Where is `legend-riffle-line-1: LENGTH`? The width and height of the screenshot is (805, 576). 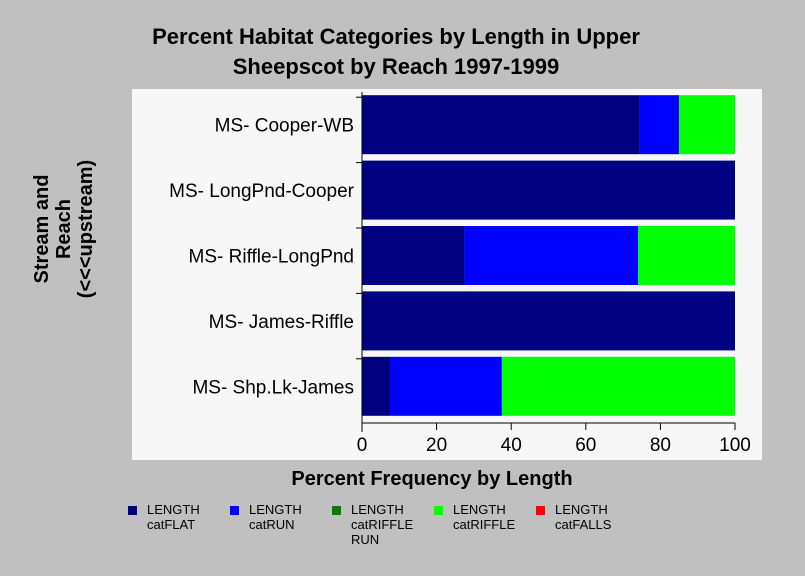 legend-riffle-line-1: LENGTH is located at coordinates (479, 509).